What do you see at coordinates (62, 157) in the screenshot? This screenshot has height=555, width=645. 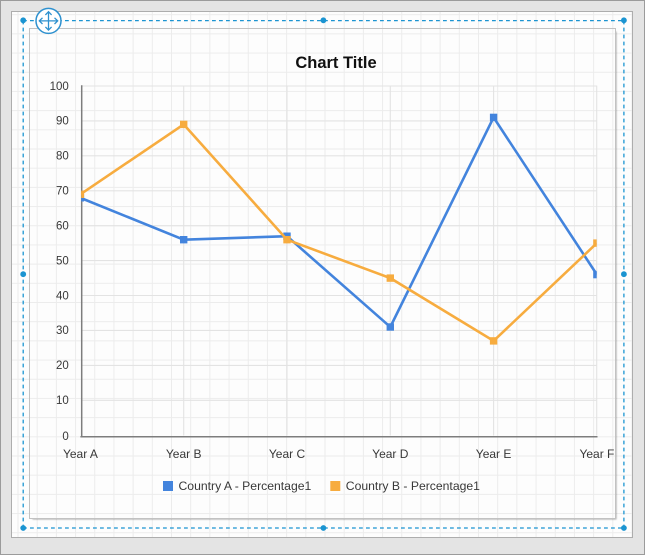 I see `svg-text: 80` at bounding box center [62, 157].